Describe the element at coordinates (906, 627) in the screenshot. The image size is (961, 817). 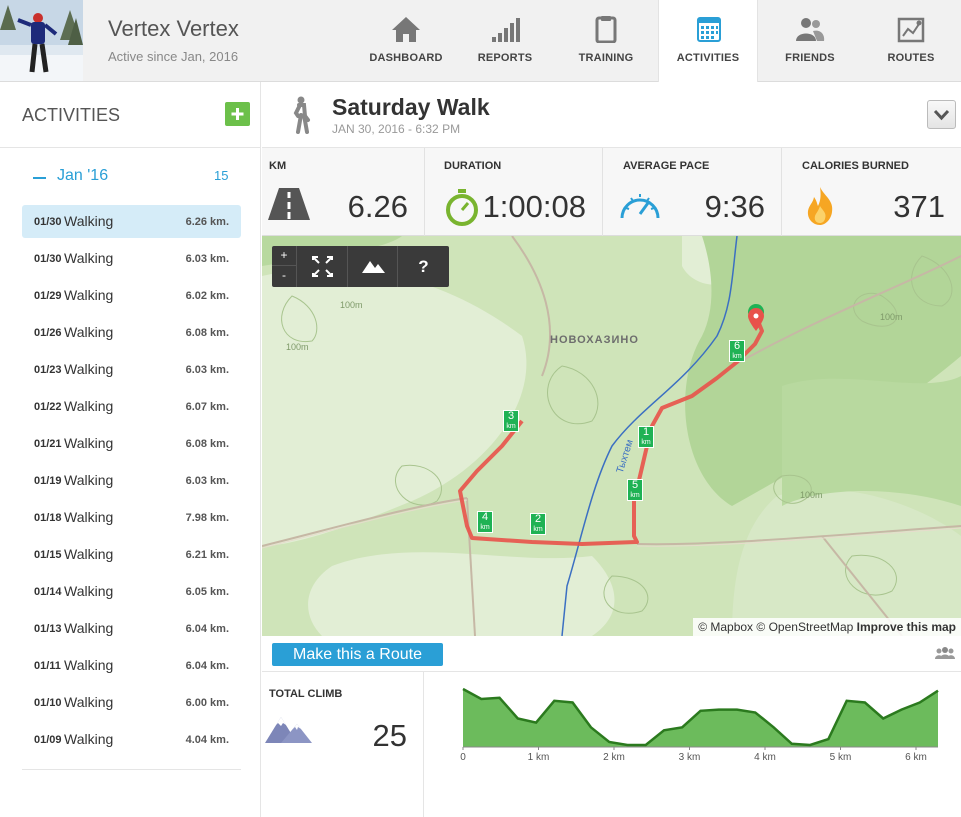
I see `improve-map-link: Improve this map` at that location.